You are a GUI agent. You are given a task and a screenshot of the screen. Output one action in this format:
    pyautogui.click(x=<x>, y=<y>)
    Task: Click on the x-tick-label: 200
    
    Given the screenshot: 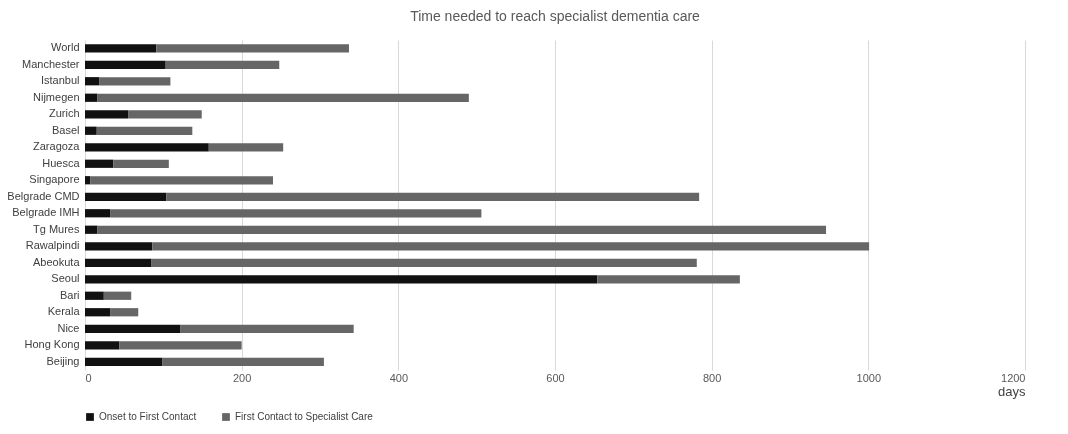 What is the action you would take?
    pyautogui.click(x=242, y=377)
    